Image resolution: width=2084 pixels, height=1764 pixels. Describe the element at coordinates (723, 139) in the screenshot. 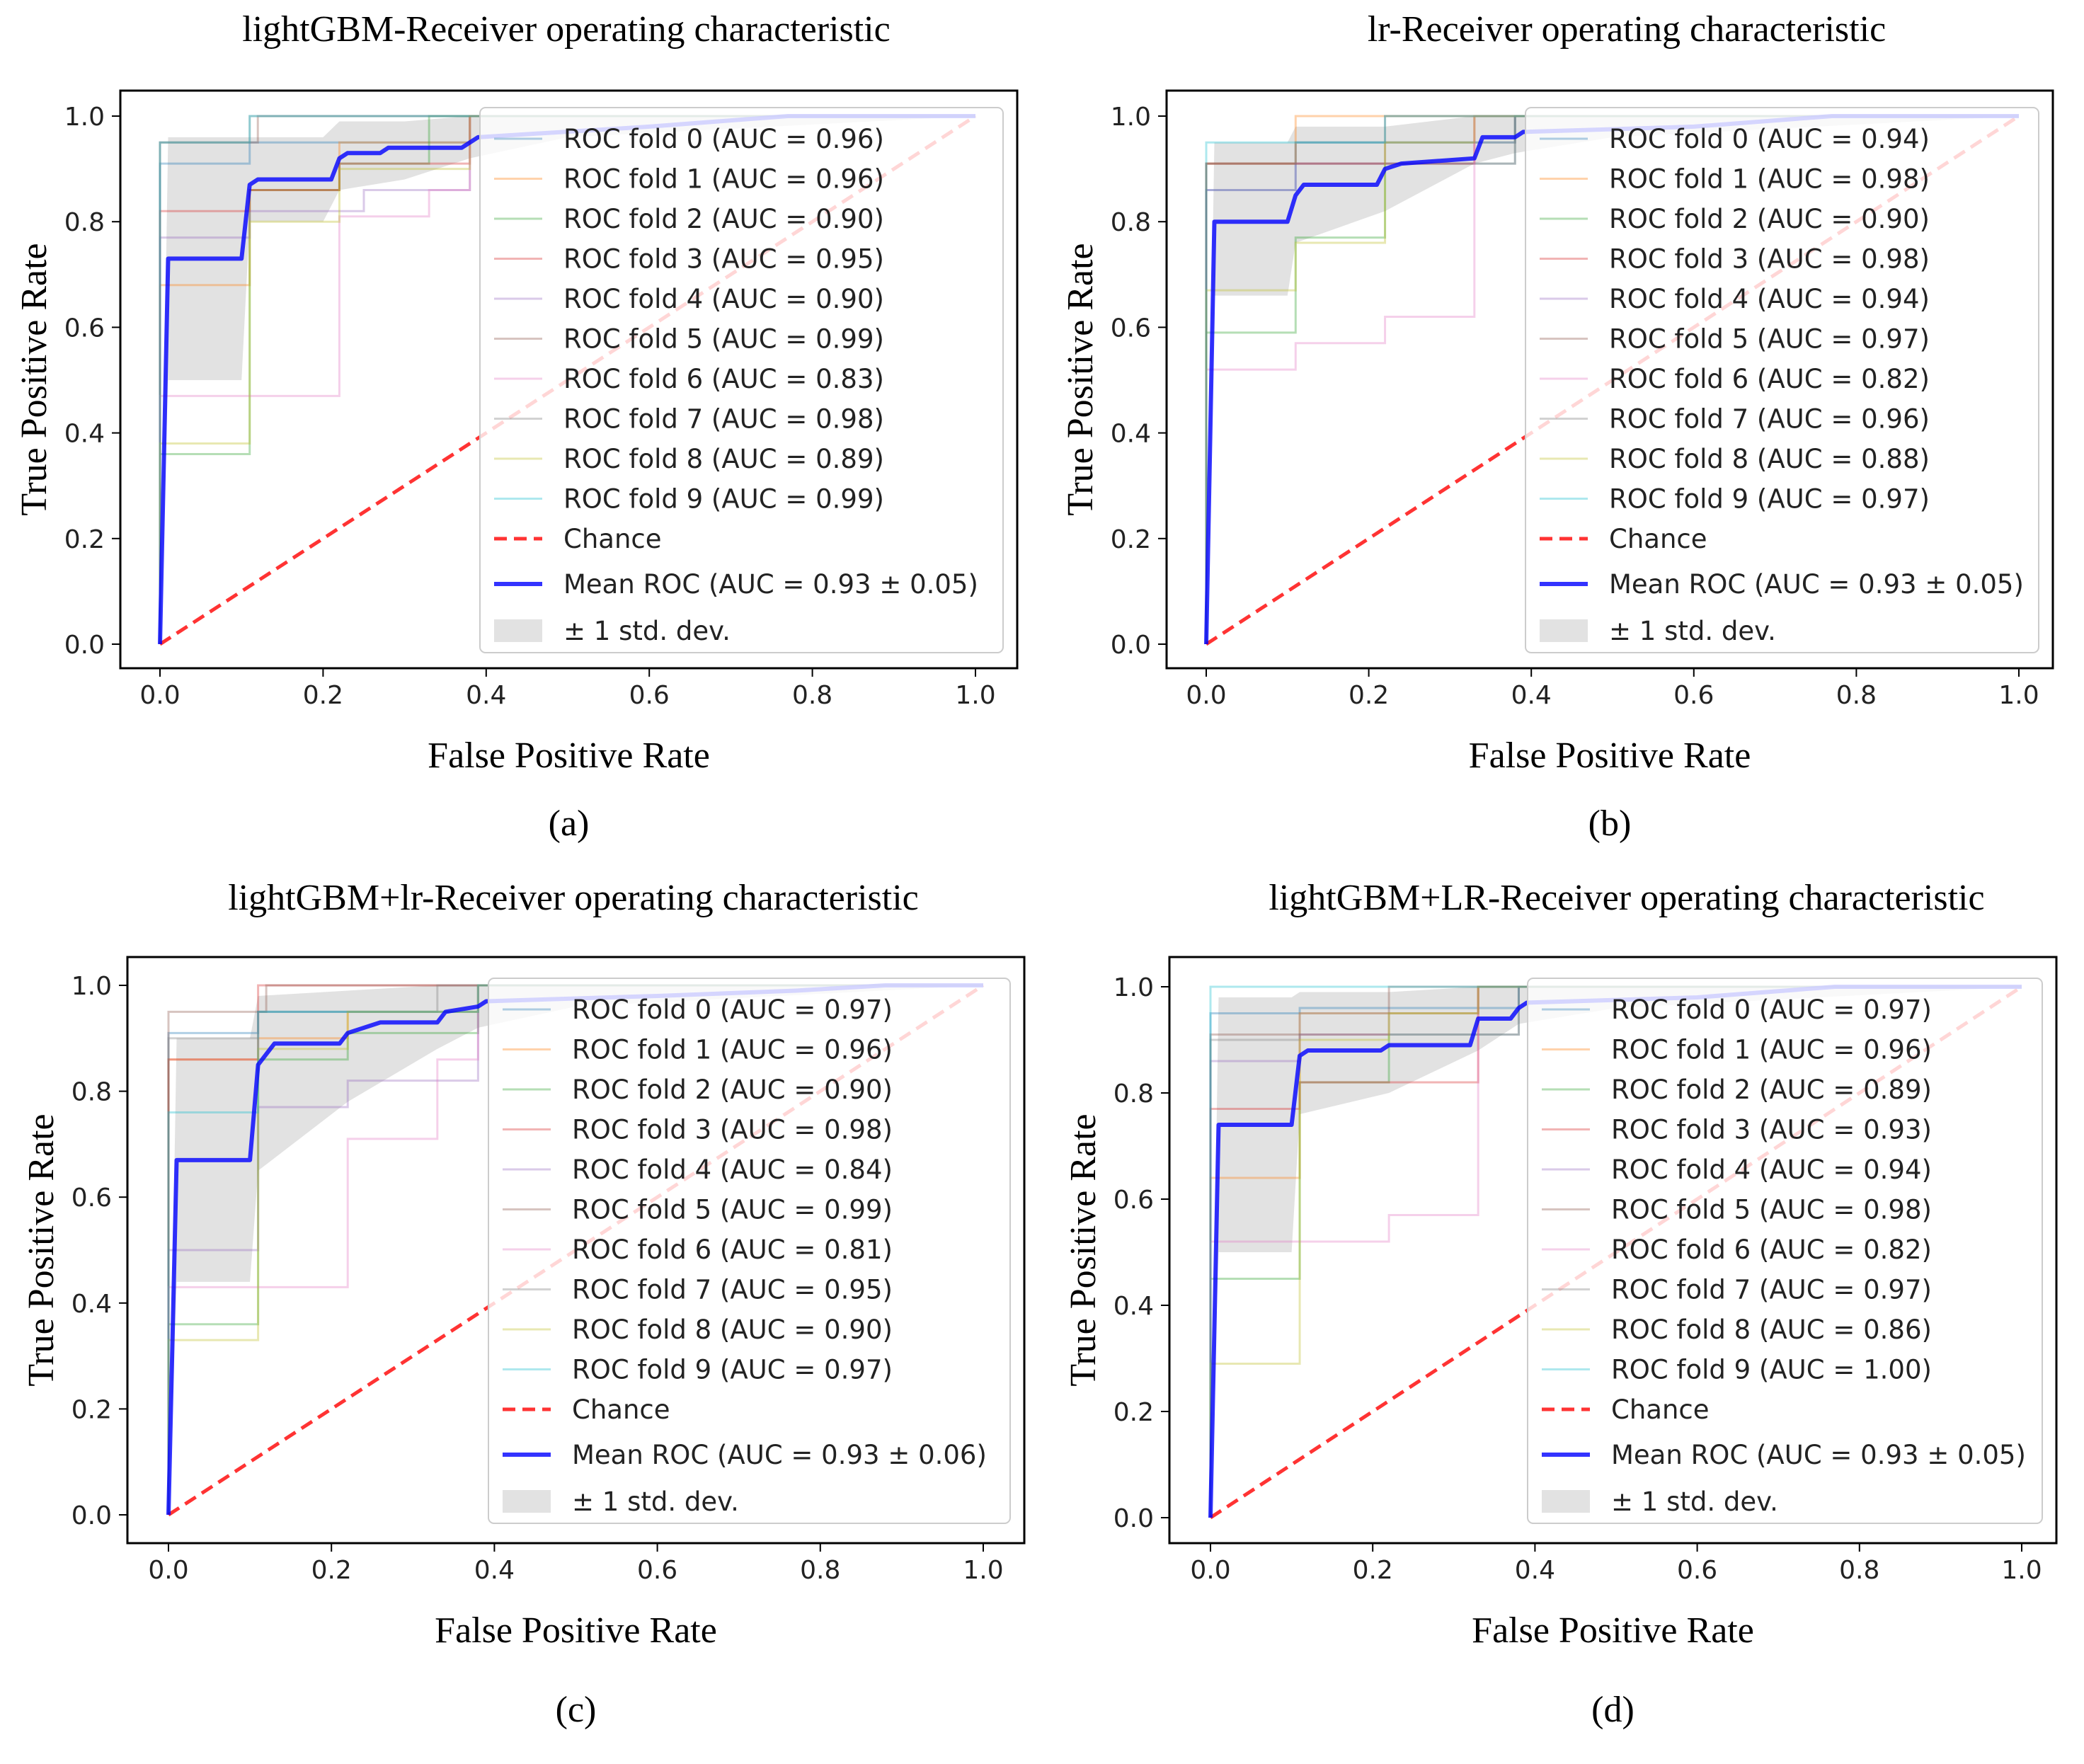

I see `legend-fold-0-label: ROC fold 0 (AUC = 0.96)` at that location.